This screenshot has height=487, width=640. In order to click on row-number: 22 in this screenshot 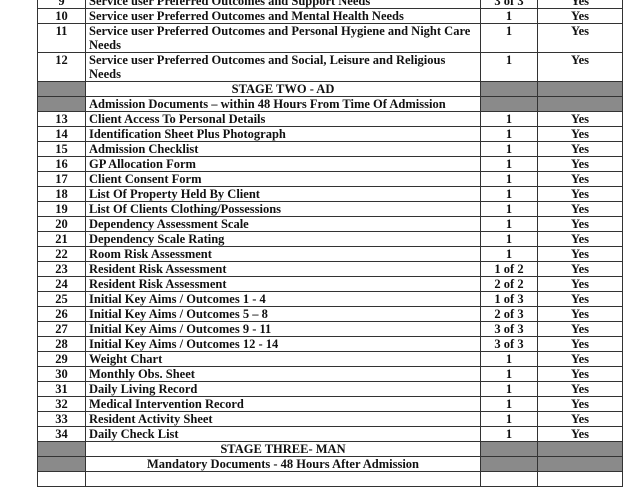, I will do `click(61, 254)`.